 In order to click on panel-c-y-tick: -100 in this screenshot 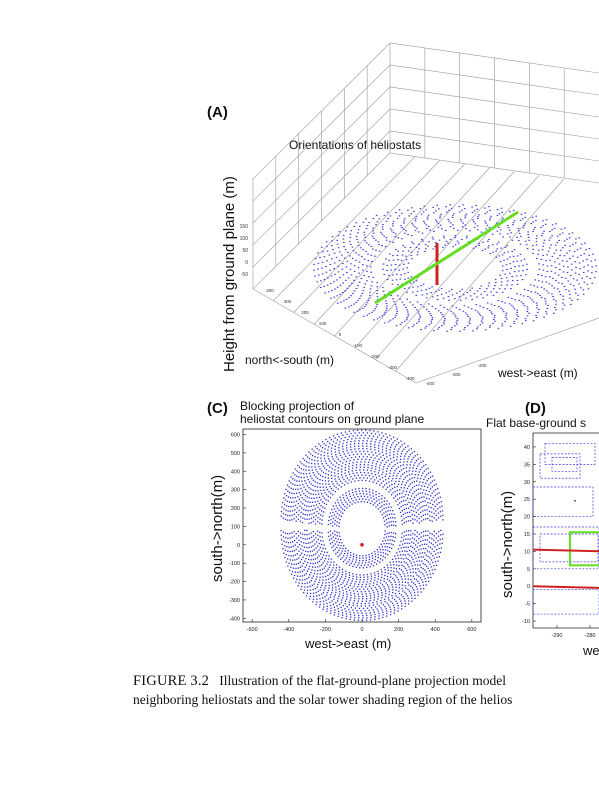, I will do `click(234, 564)`.